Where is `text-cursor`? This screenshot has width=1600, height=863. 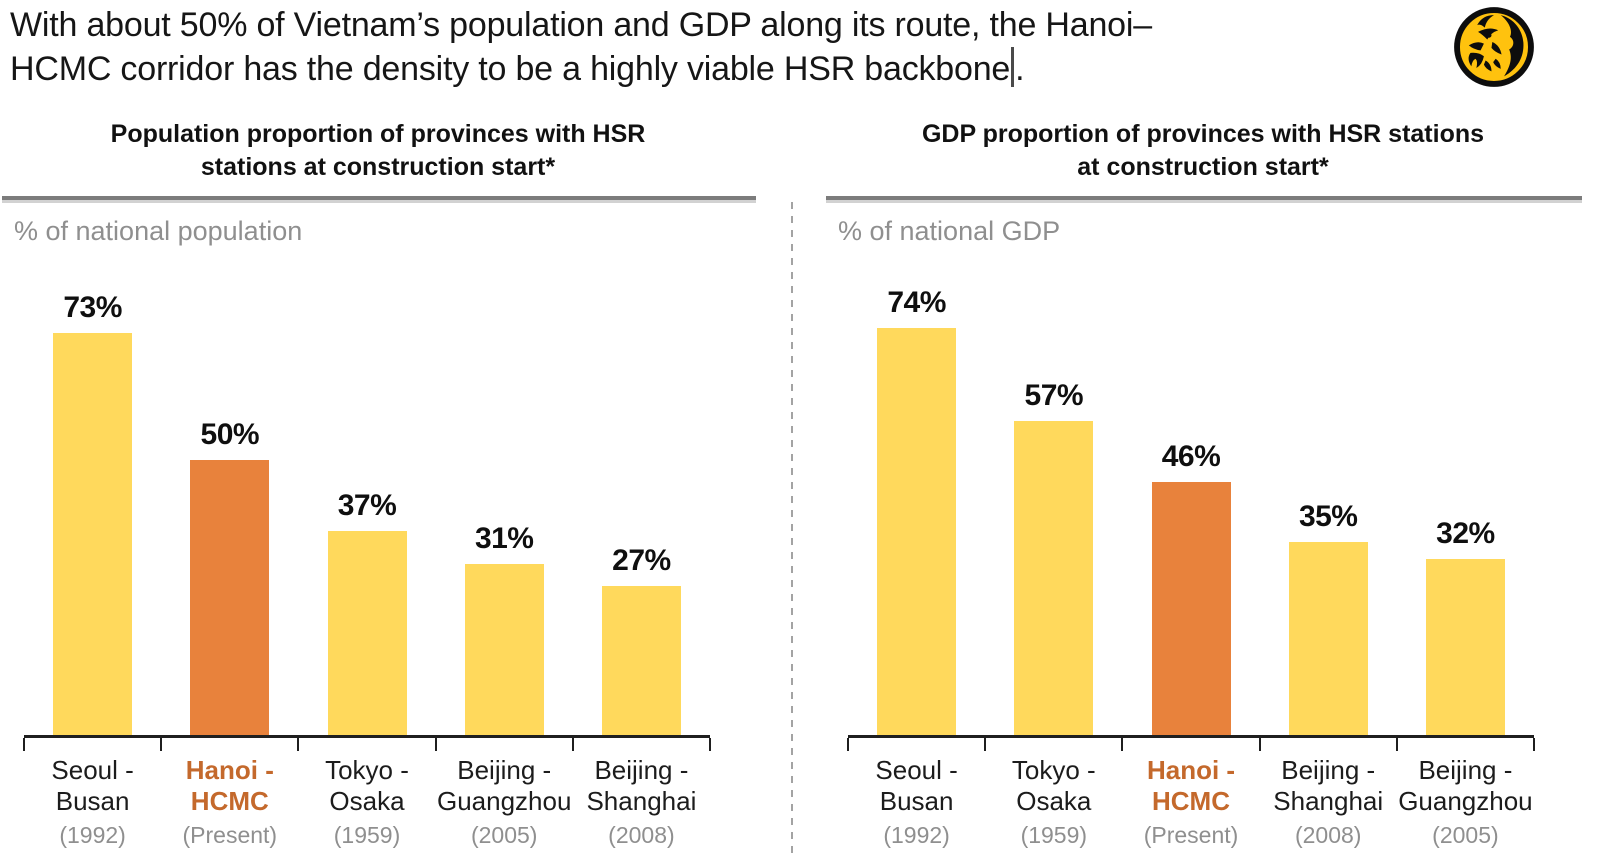
text-cursor is located at coordinates (1013, 67).